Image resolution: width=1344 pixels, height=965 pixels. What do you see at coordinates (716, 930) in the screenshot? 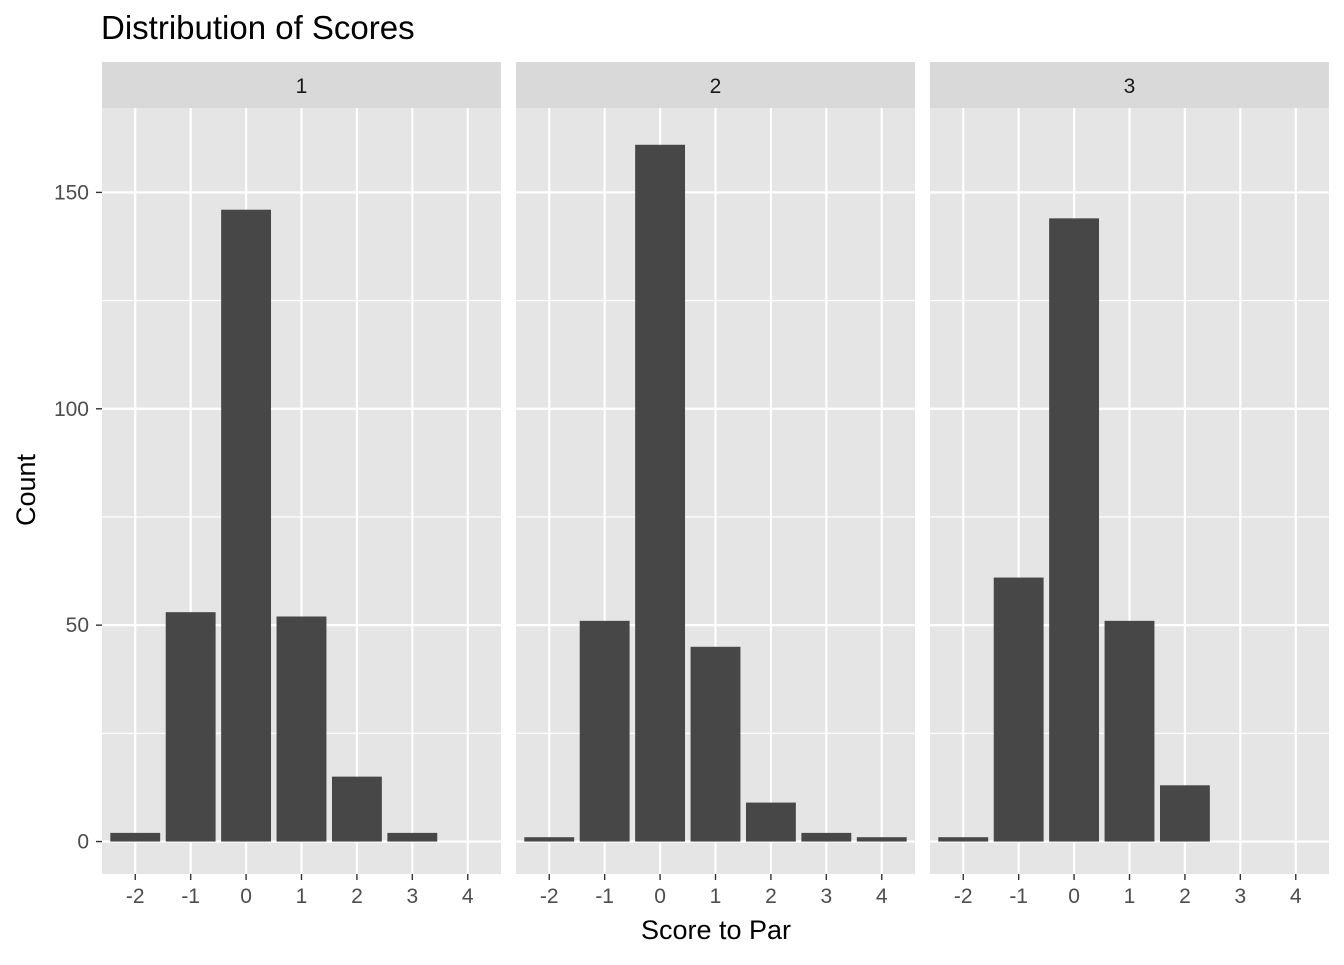
I see `x-axis-title: Score to Par` at bounding box center [716, 930].